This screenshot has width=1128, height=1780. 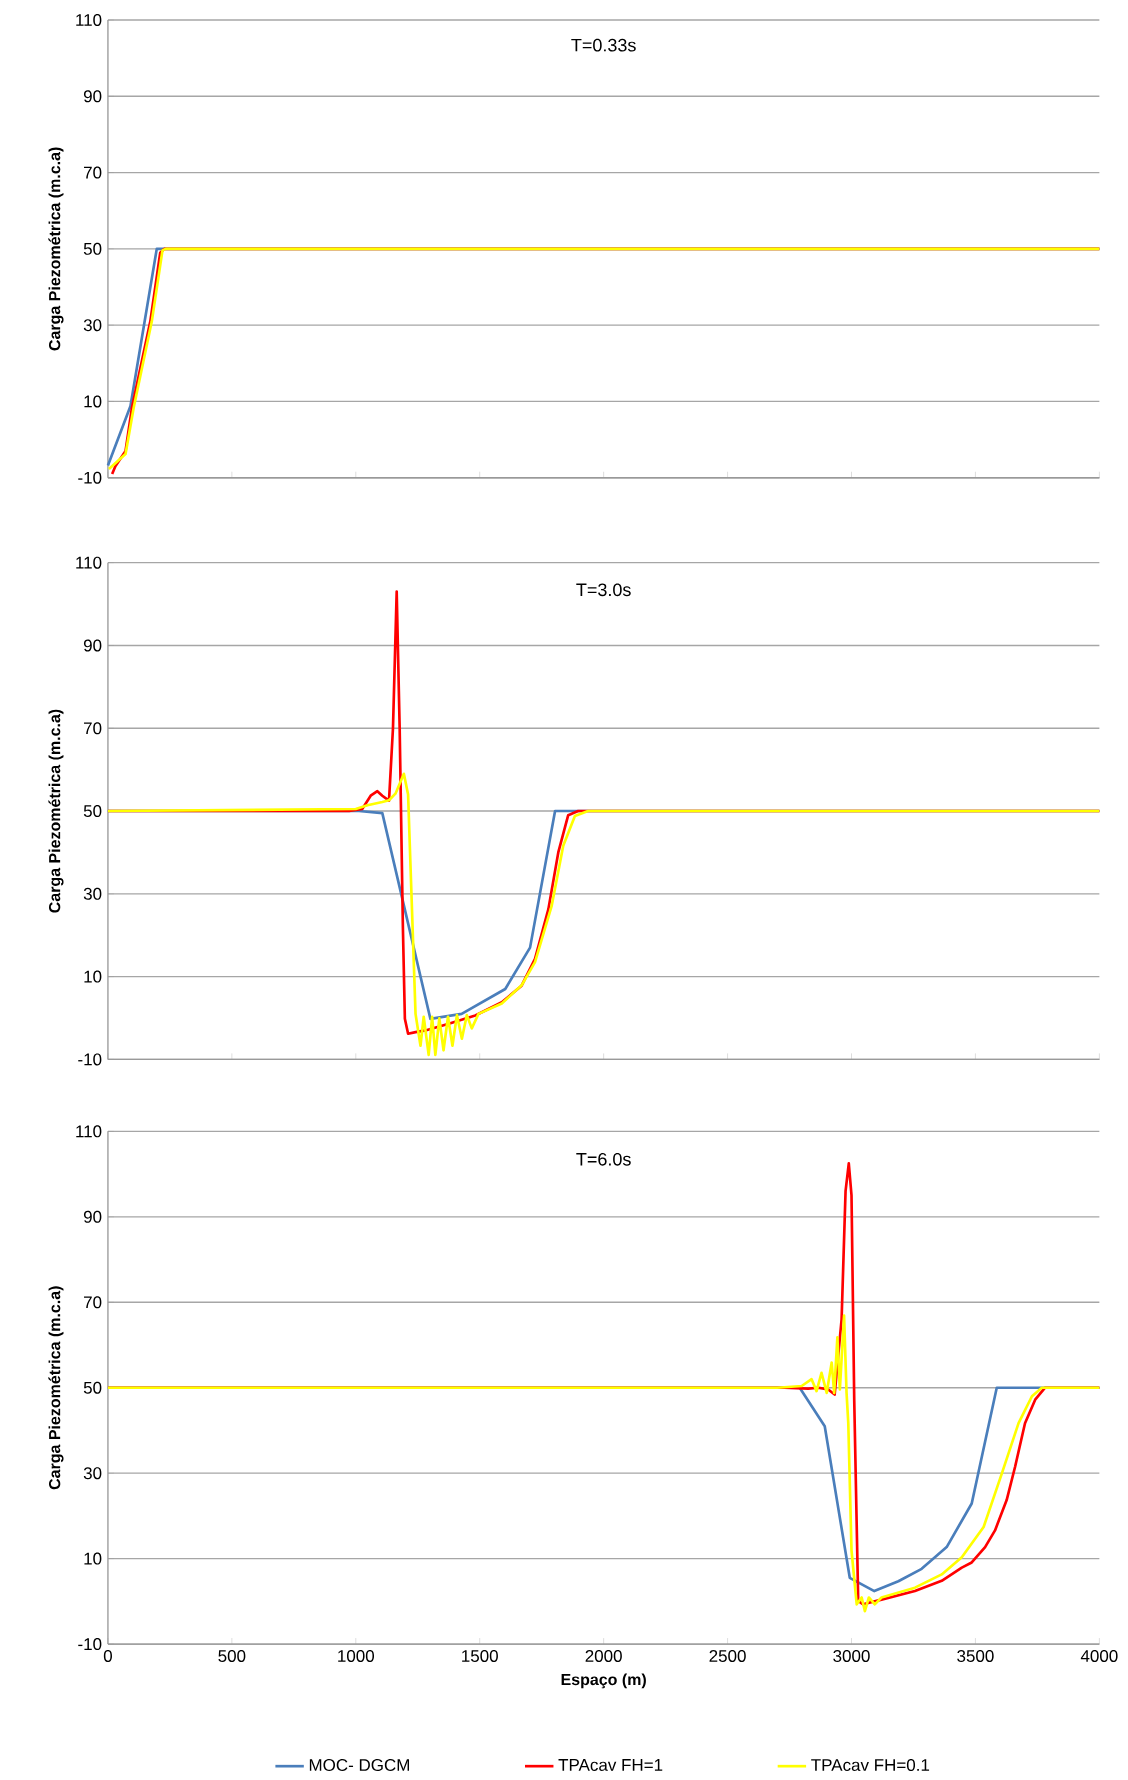 What do you see at coordinates (479, 1655) in the screenshot?
I see `x-tick-label: 1500` at bounding box center [479, 1655].